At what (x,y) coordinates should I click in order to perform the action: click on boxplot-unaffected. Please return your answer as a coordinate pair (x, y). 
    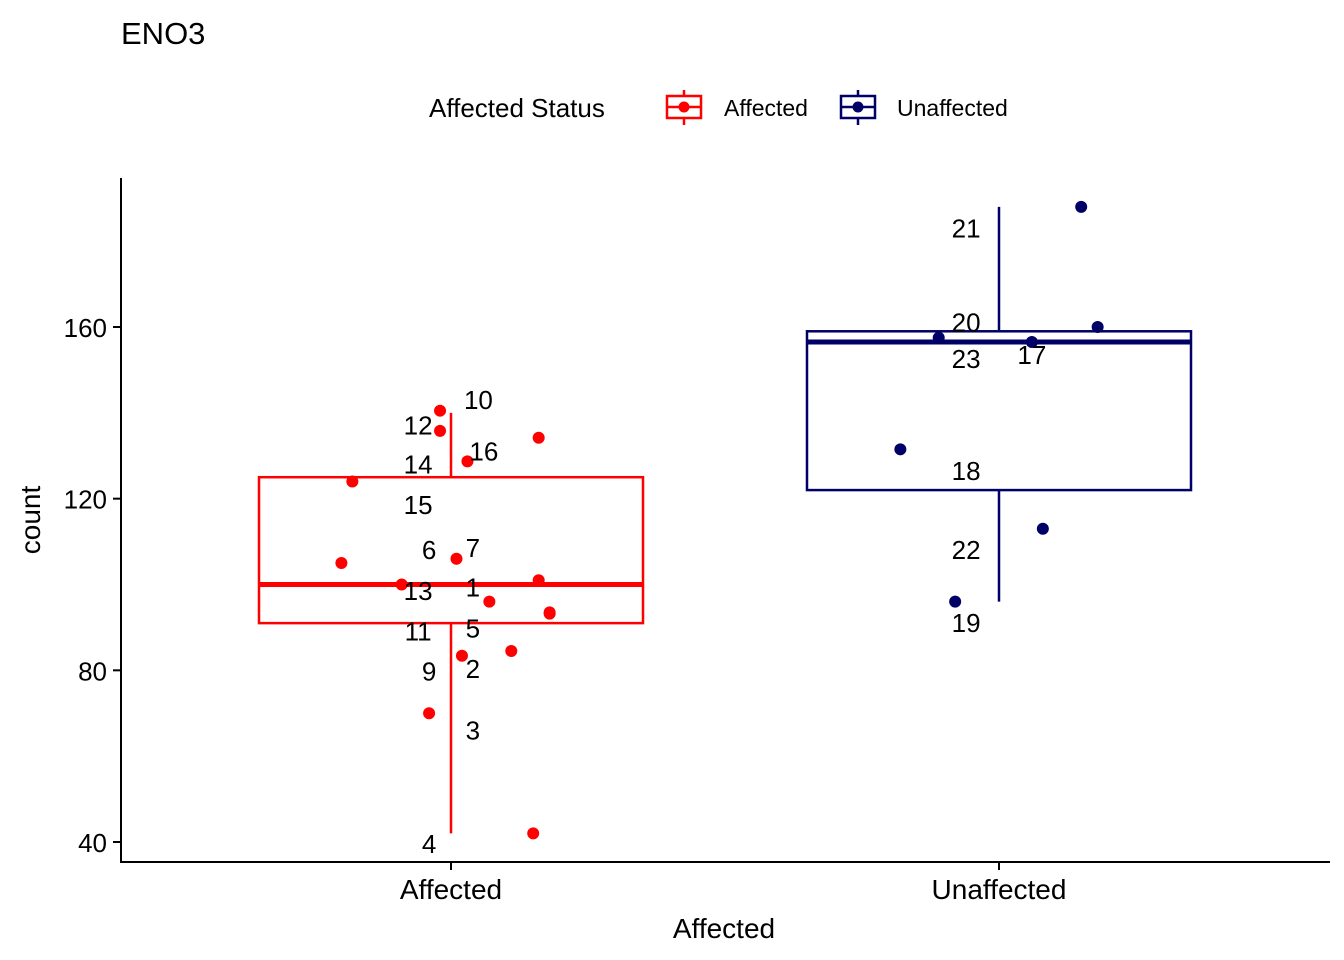
    Looking at the image, I should click on (999, 404).